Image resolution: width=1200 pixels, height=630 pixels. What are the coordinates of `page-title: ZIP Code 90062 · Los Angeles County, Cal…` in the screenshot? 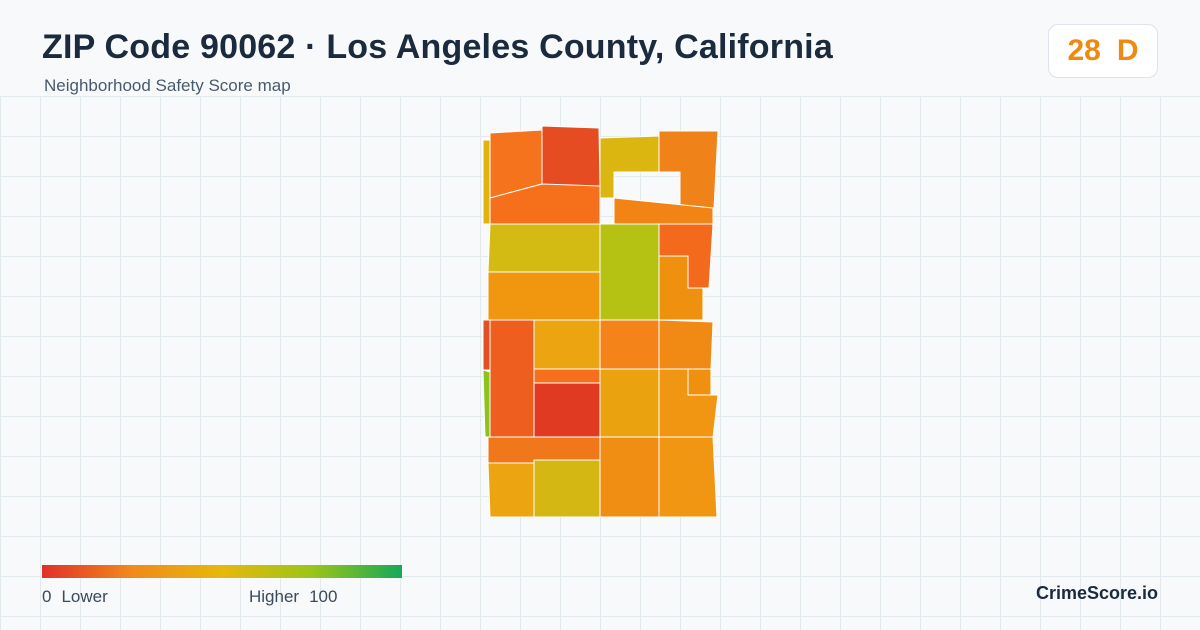 It's located at (437, 47).